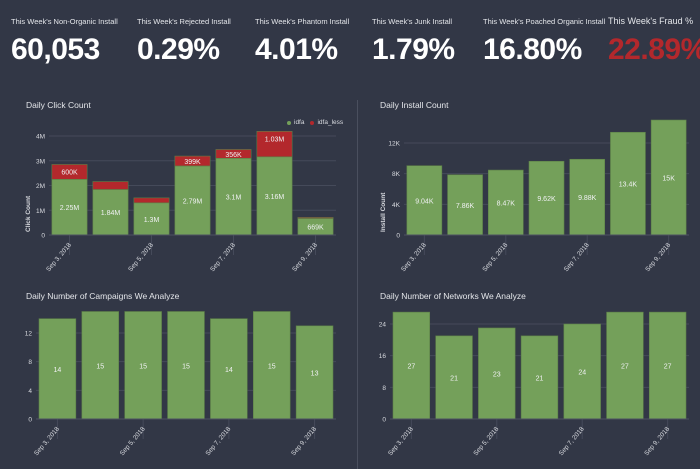 Image resolution: width=700 pixels, height=469 pixels. I want to click on bar-data-label: 1.3M, so click(152, 220).